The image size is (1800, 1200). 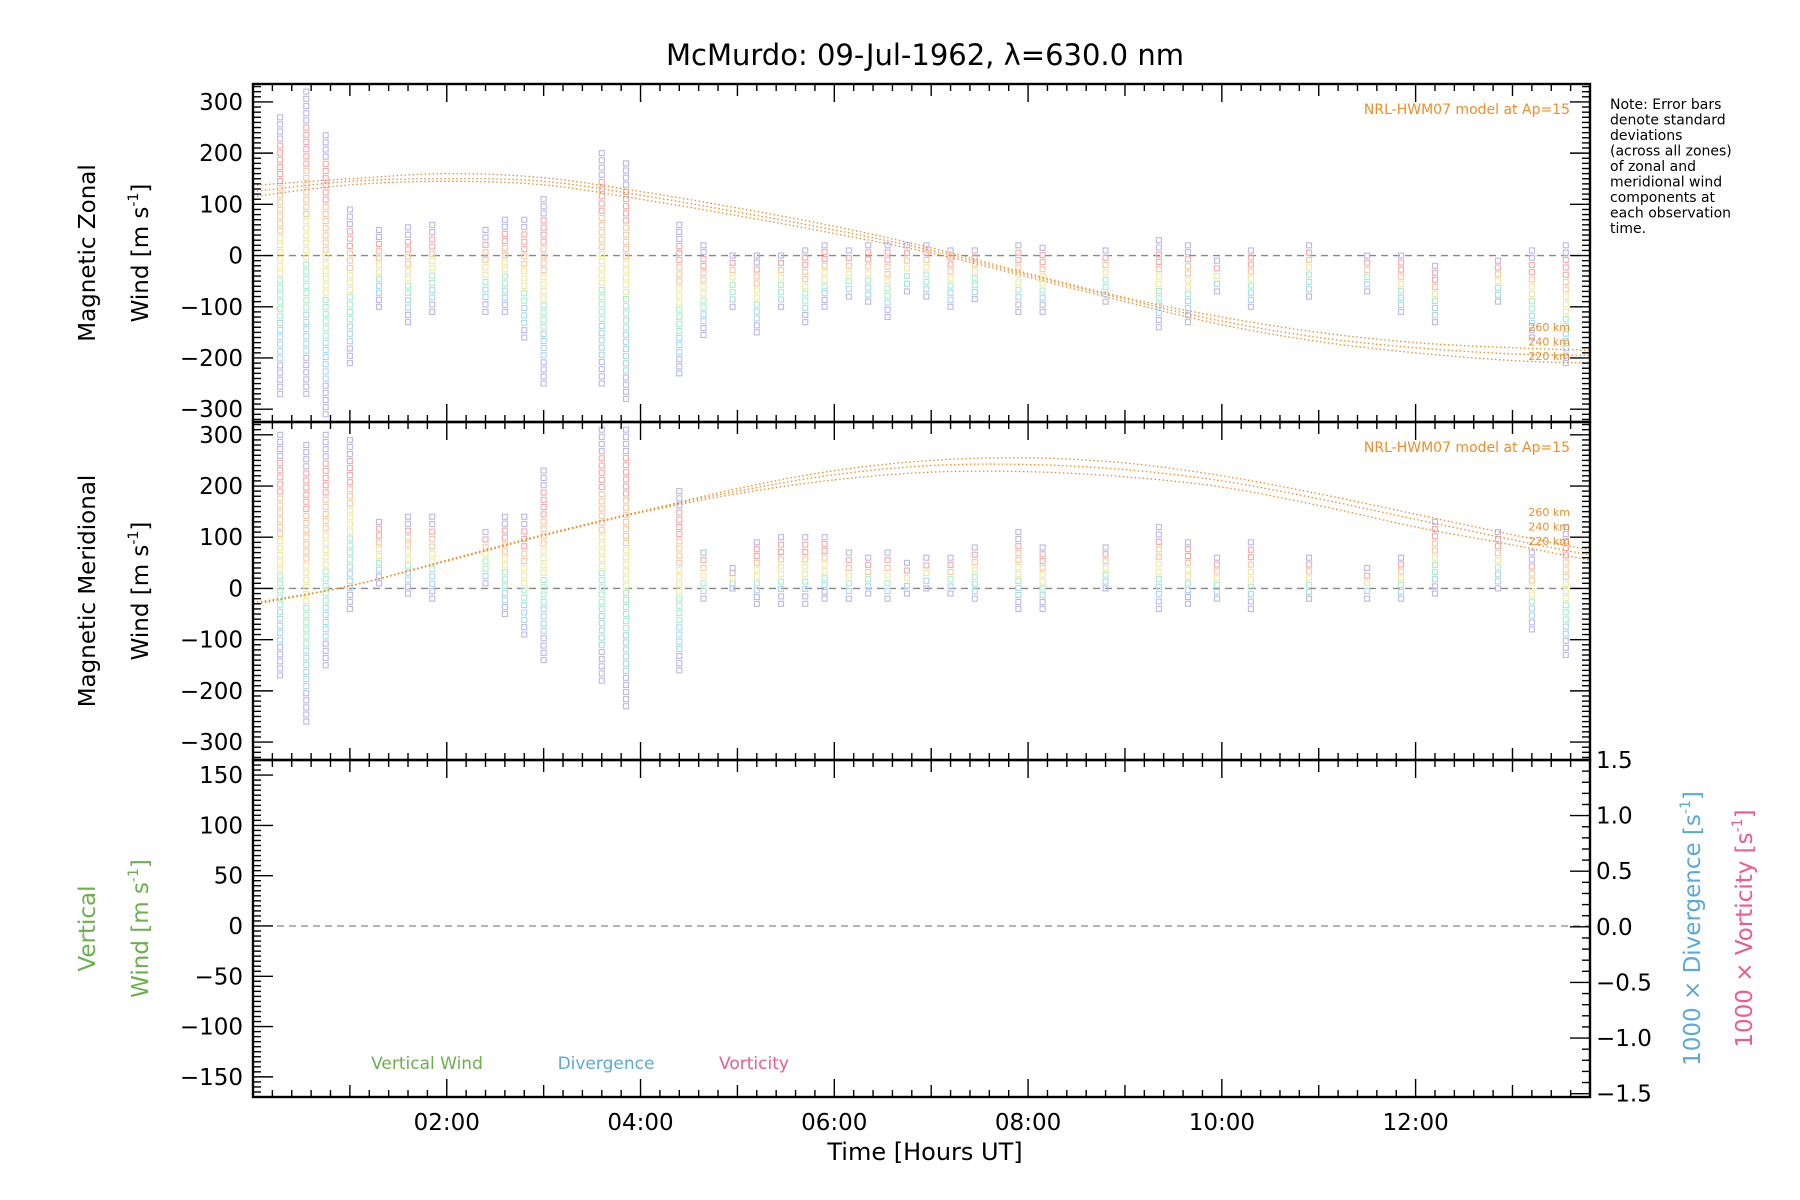 I want to click on x-tick-label: 04:00, so click(x=640, y=1123).